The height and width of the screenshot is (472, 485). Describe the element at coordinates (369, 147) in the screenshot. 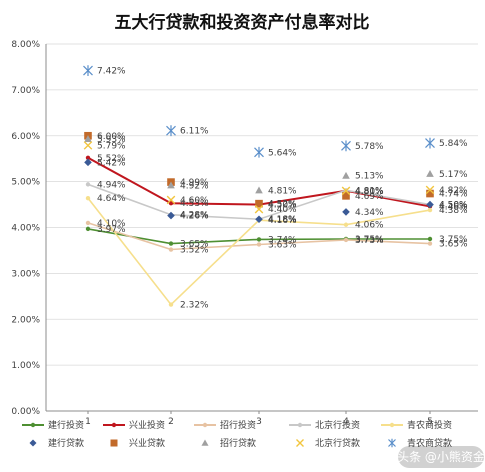

I see `data-label: 5.78%` at that location.